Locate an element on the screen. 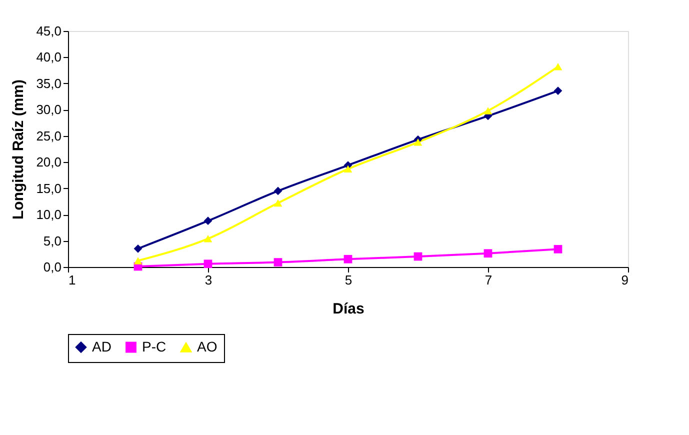 The width and height of the screenshot is (689, 435). x-tick-label: 7 is located at coordinates (488, 280).